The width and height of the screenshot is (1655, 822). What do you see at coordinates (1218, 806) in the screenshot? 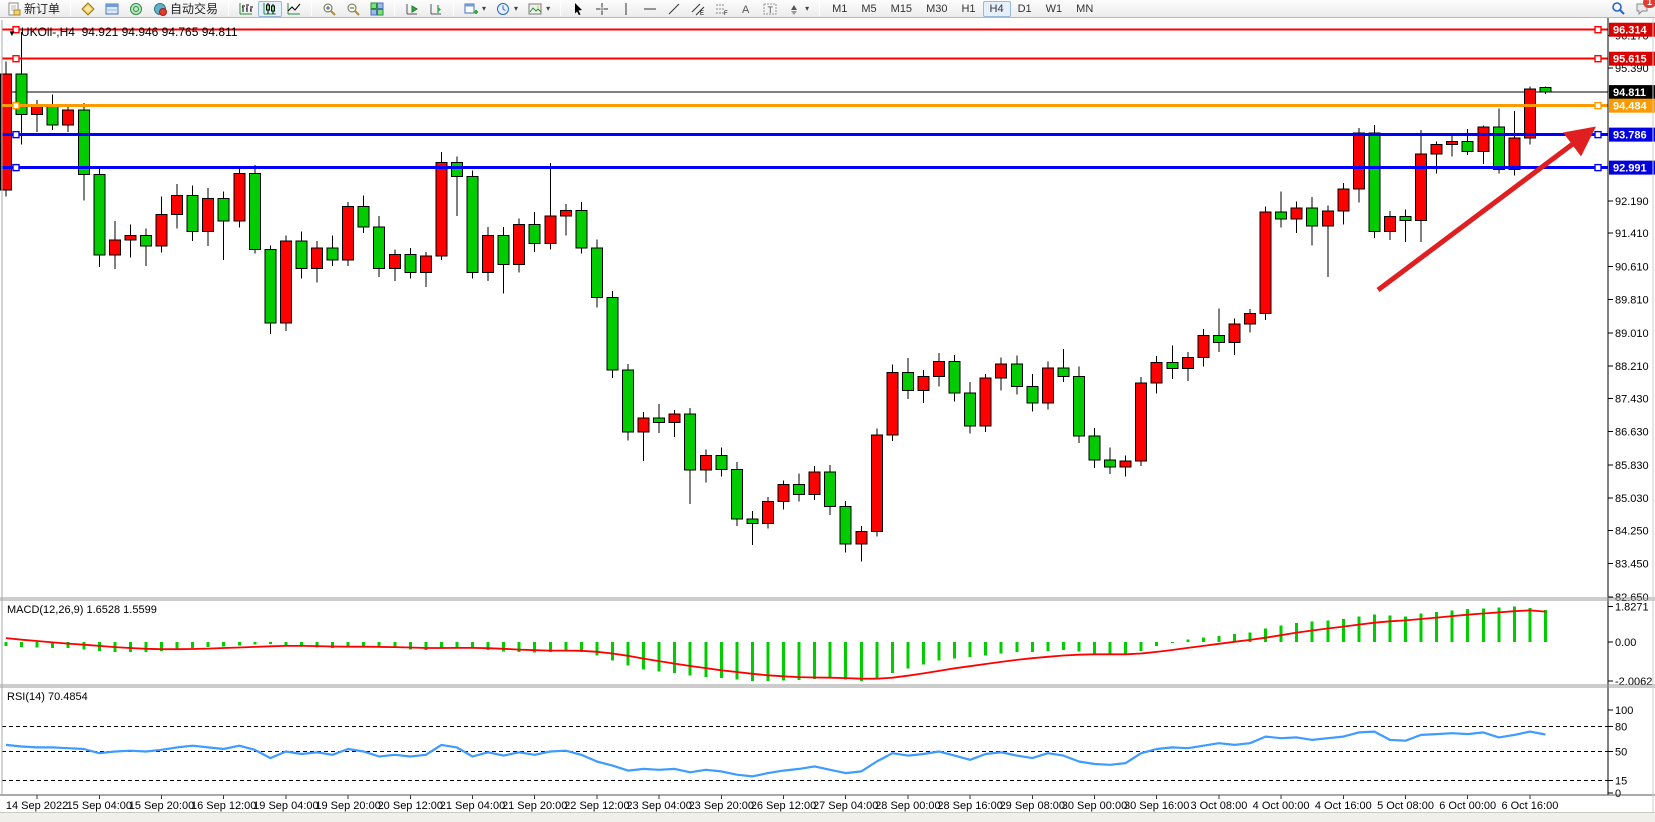
I see `time-label: 3 Oct 08:00` at bounding box center [1218, 806].